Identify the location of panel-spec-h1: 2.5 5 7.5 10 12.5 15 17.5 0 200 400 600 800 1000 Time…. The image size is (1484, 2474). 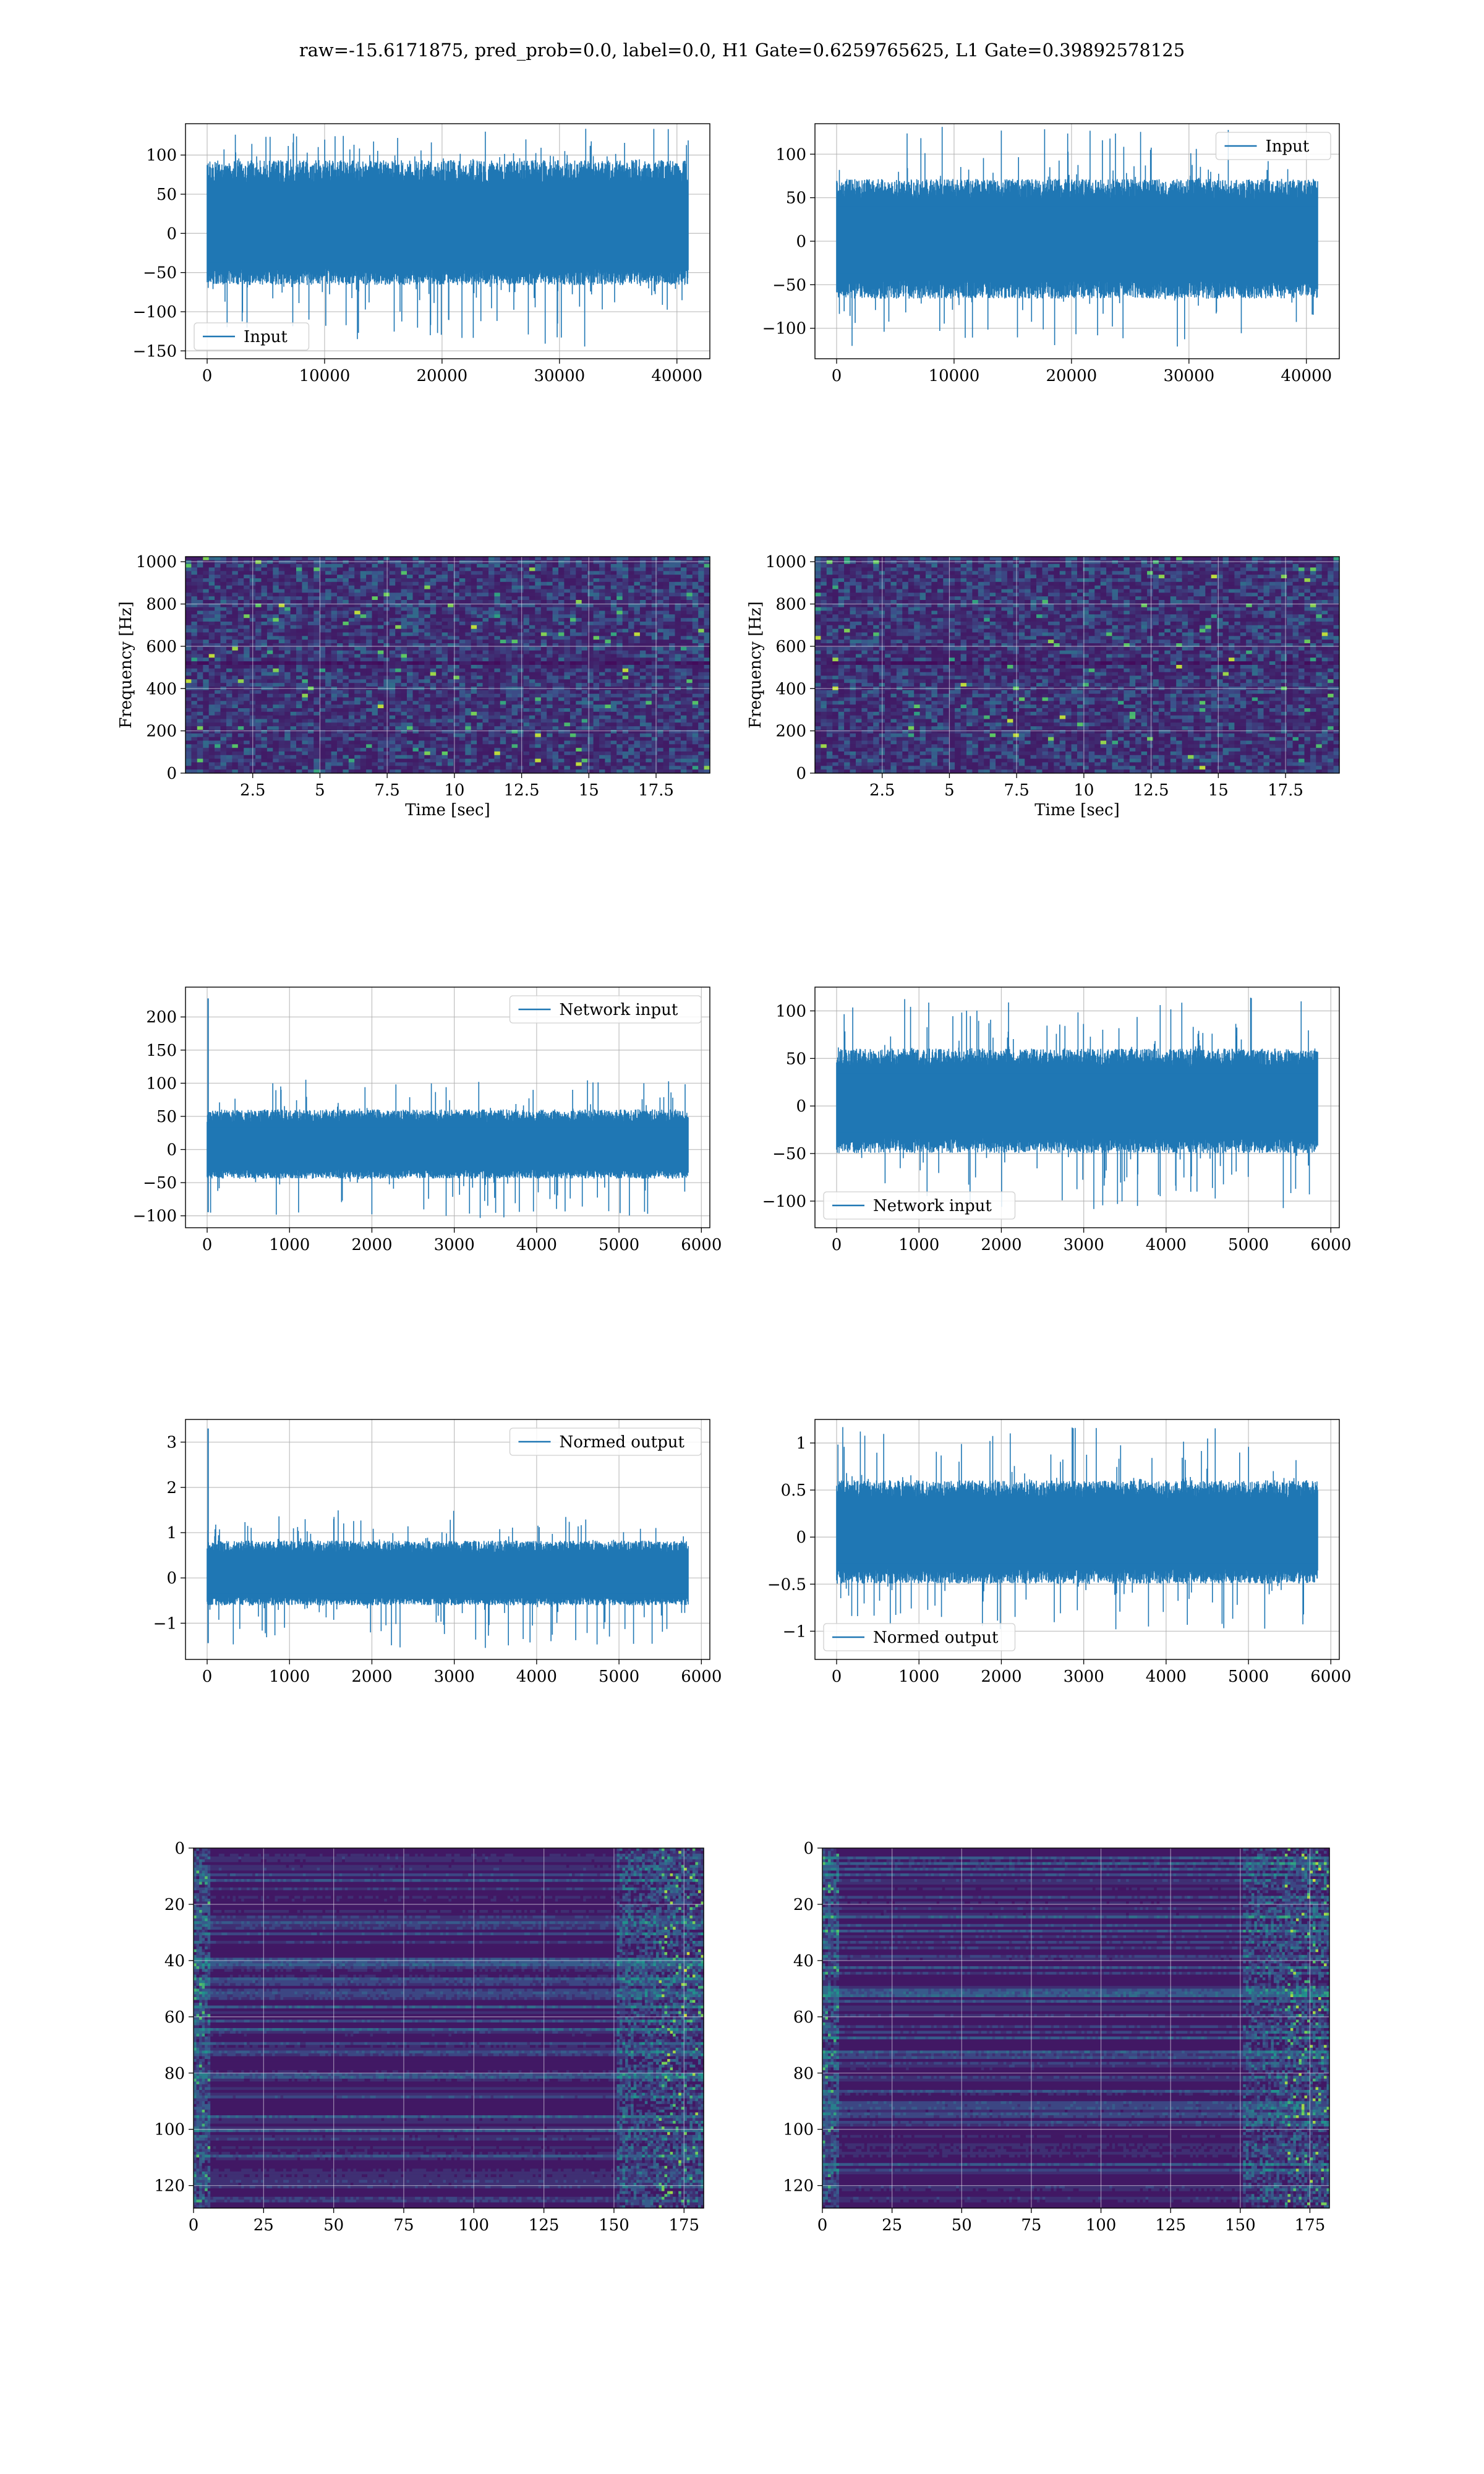
(413, 686).